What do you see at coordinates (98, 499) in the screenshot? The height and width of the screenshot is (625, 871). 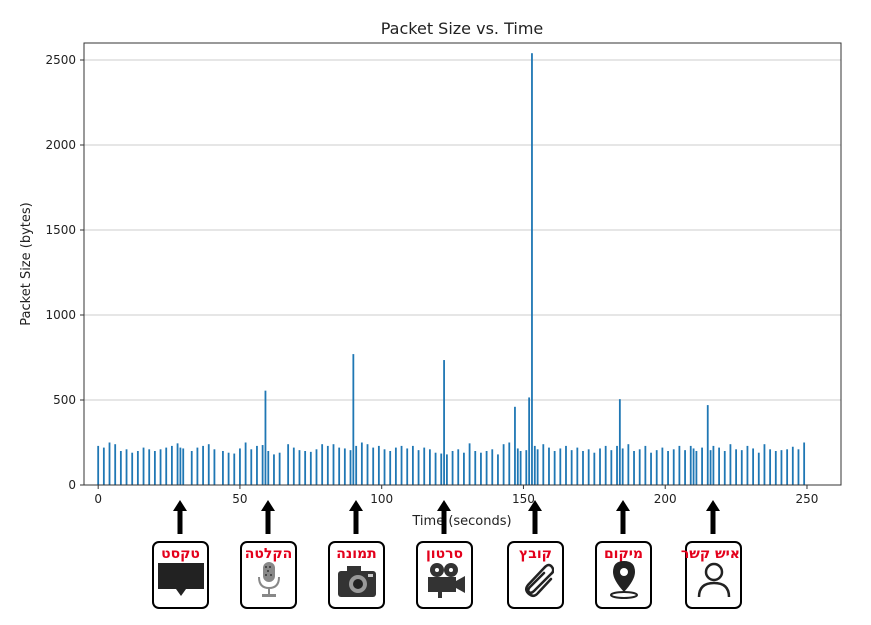 I see `x-tick-label: 0` at bounding box center [98, 499].